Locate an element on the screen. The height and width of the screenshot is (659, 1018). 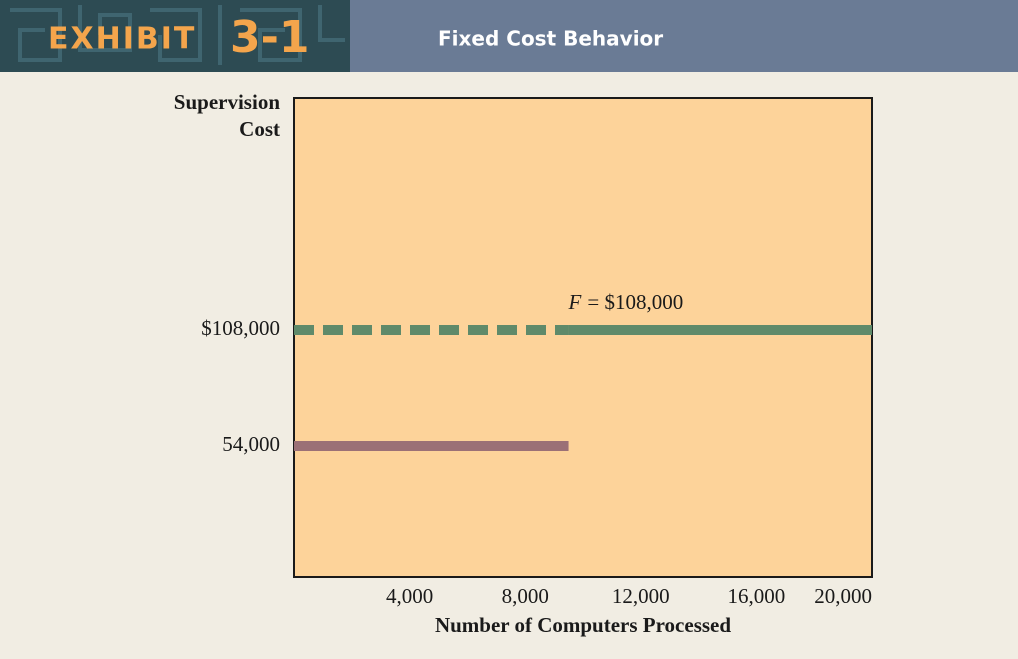
exhibit-number: 3-1 is located at coordinates (270, 37).